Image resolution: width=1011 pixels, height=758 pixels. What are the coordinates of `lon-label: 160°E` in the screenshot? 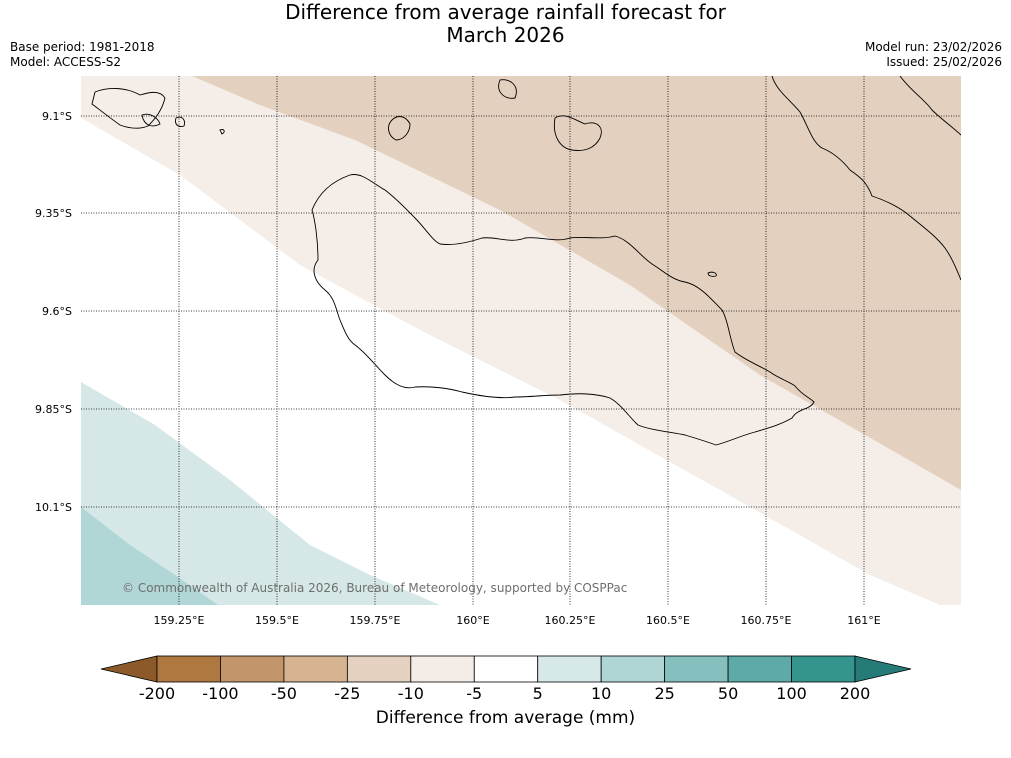 It's located at (472, 620).